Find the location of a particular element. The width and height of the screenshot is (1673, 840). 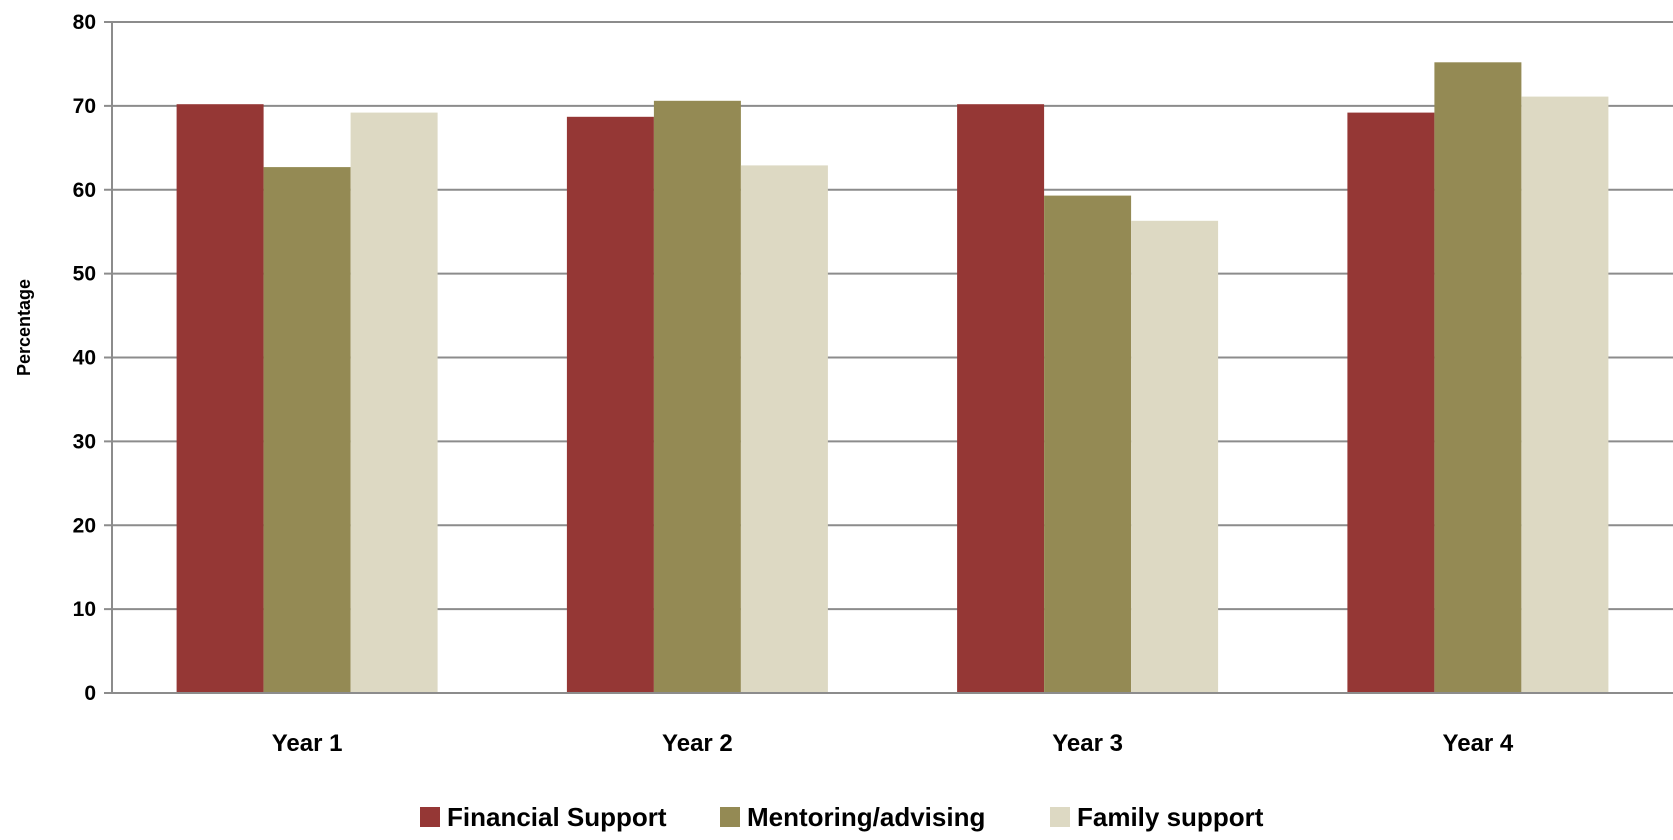

x-category-labels: Year 1 Year 2 Year 3 Year 4 is located at coordinates (893, 743).